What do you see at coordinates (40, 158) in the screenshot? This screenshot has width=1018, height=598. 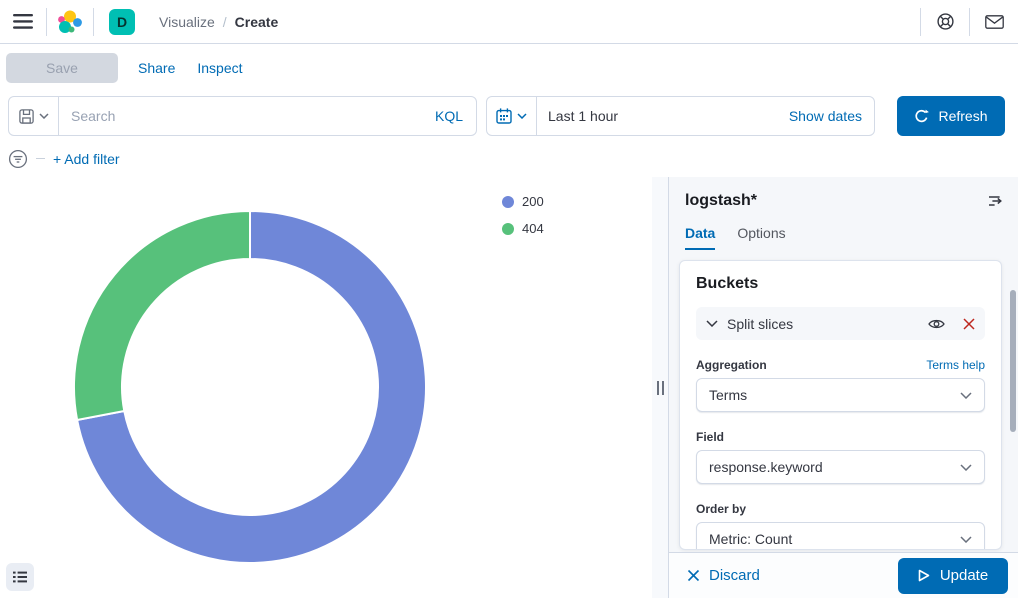 I see `filter-separator` at bounding box center [40, 158].